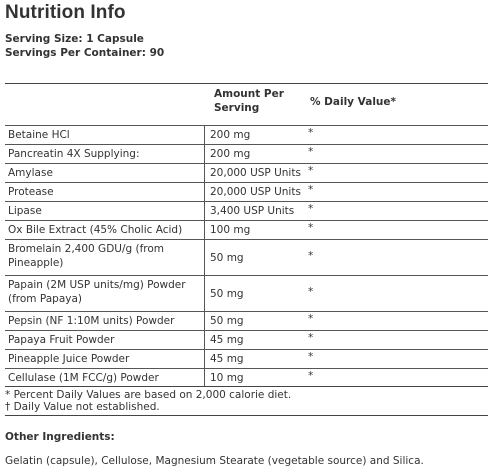  Describe the element at coordinates (353, 102) in the screenshot. I see `daily-value-header: % Daily Value*` at that location.